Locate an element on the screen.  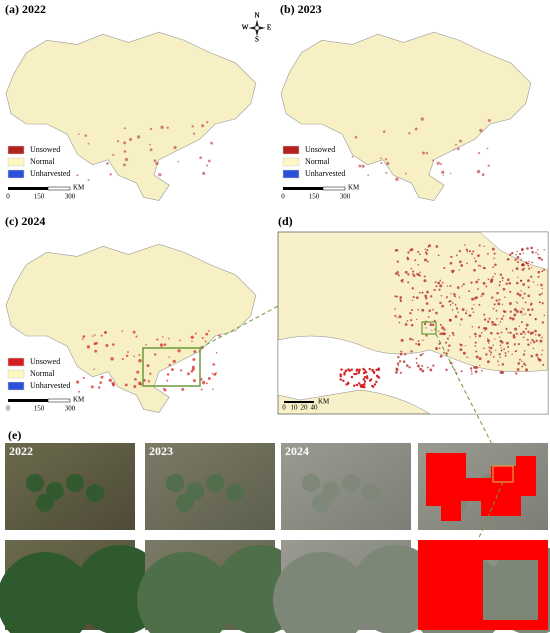
legend-label: Unsowed is located at coordinates (45, 149).